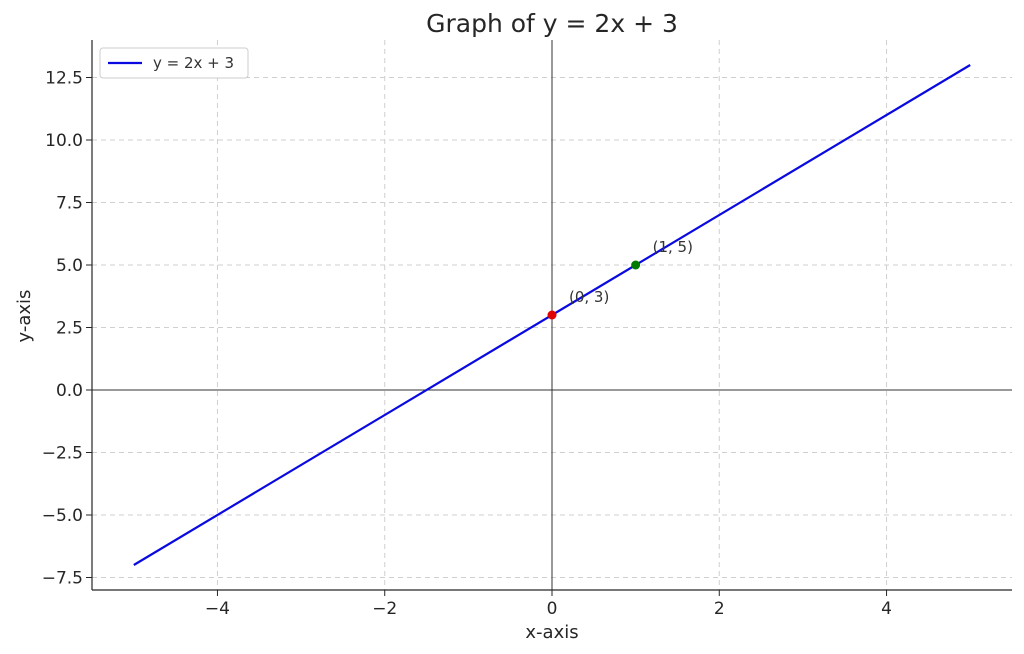  Describe the element at coordinates (620, 279) in the screenshot. I see `points-layer: (0, 3) (1, 5)` at that location.